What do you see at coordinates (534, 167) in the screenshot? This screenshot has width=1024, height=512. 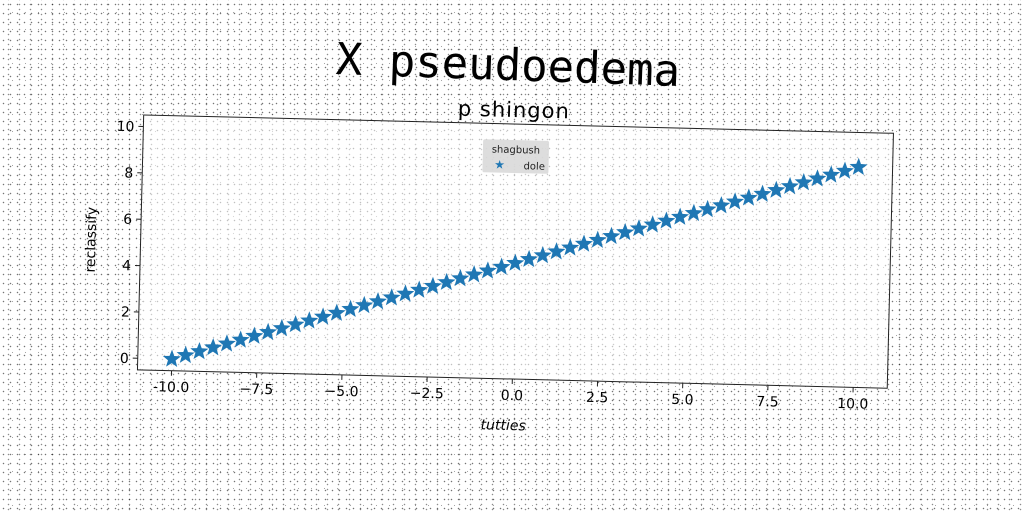 I see `legend-entry-dole: dole` at bounding box center [534, 167].